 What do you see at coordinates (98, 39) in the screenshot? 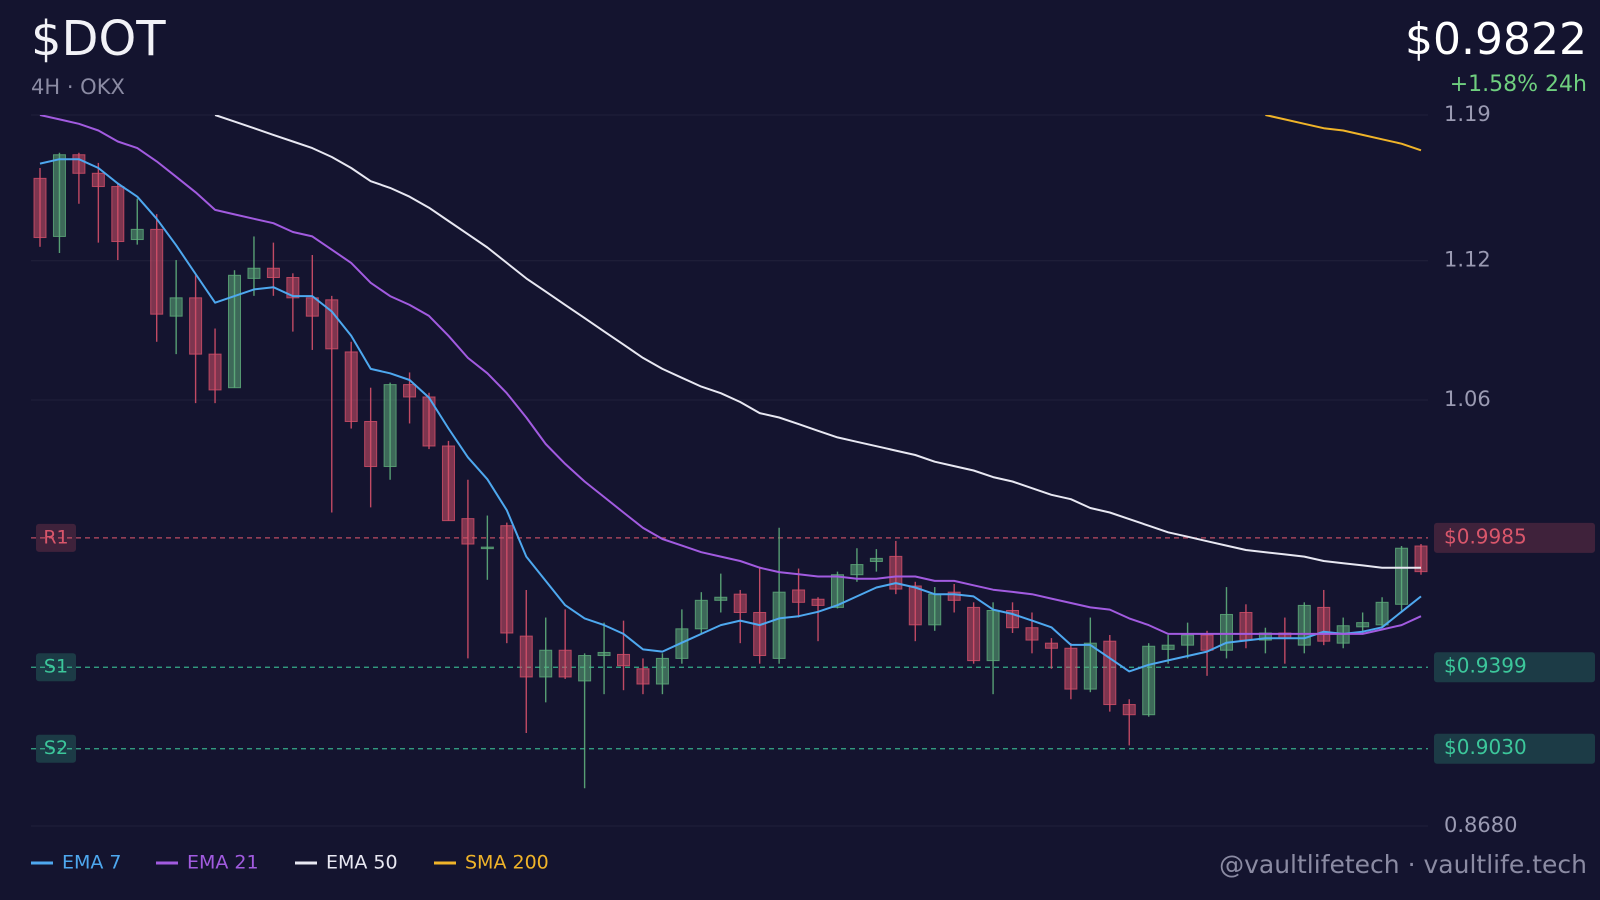
I see `symbol: $DOT` at bounding box center [98, 39].